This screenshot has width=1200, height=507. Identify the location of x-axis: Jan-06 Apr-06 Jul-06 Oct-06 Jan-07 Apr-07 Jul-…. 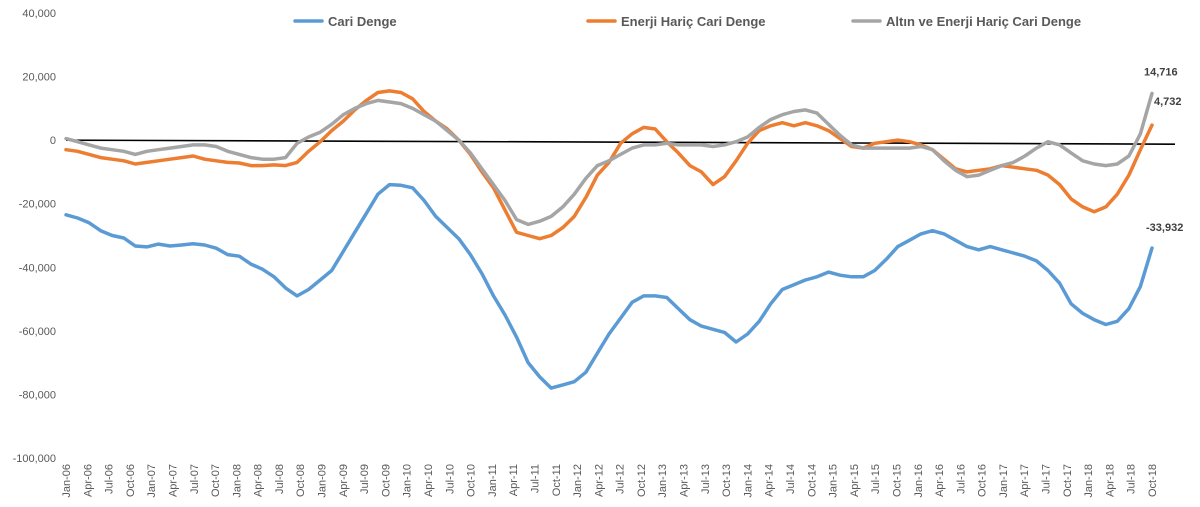
(610, 481).